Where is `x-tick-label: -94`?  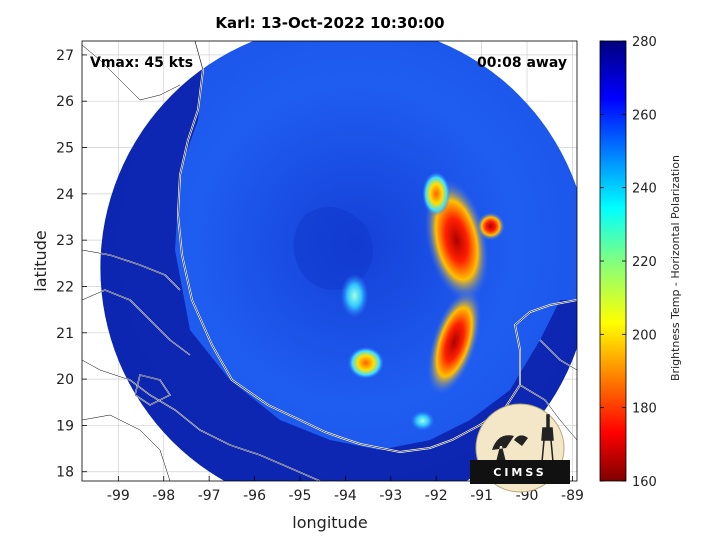 x-tick-label: -94 is located at coordinates (345, 496).